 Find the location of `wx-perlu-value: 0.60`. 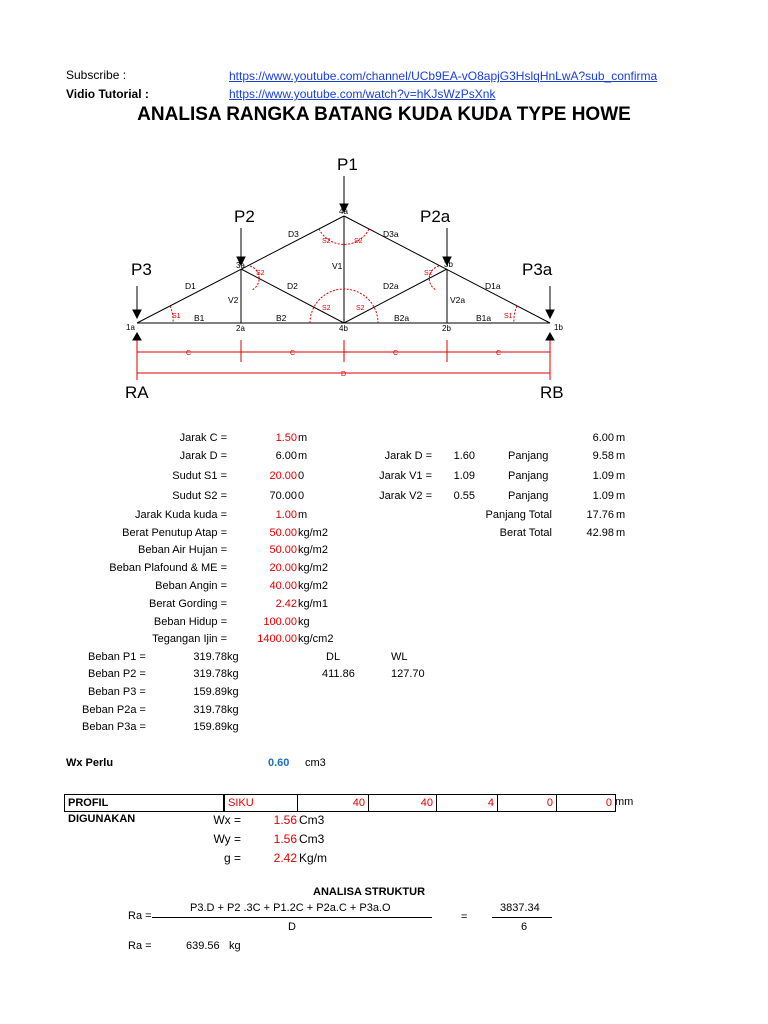

wx-perlu-value: 0.60 is located at coordinates (278, 763).